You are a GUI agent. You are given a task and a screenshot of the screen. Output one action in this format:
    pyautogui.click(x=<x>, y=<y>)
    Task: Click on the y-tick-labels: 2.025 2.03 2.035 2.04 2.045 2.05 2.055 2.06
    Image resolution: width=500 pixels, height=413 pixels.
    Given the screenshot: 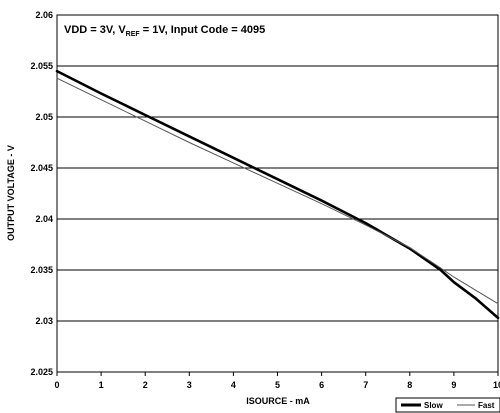 What is the action you would take?
    pyautogui.click(x=41, y=193)
    